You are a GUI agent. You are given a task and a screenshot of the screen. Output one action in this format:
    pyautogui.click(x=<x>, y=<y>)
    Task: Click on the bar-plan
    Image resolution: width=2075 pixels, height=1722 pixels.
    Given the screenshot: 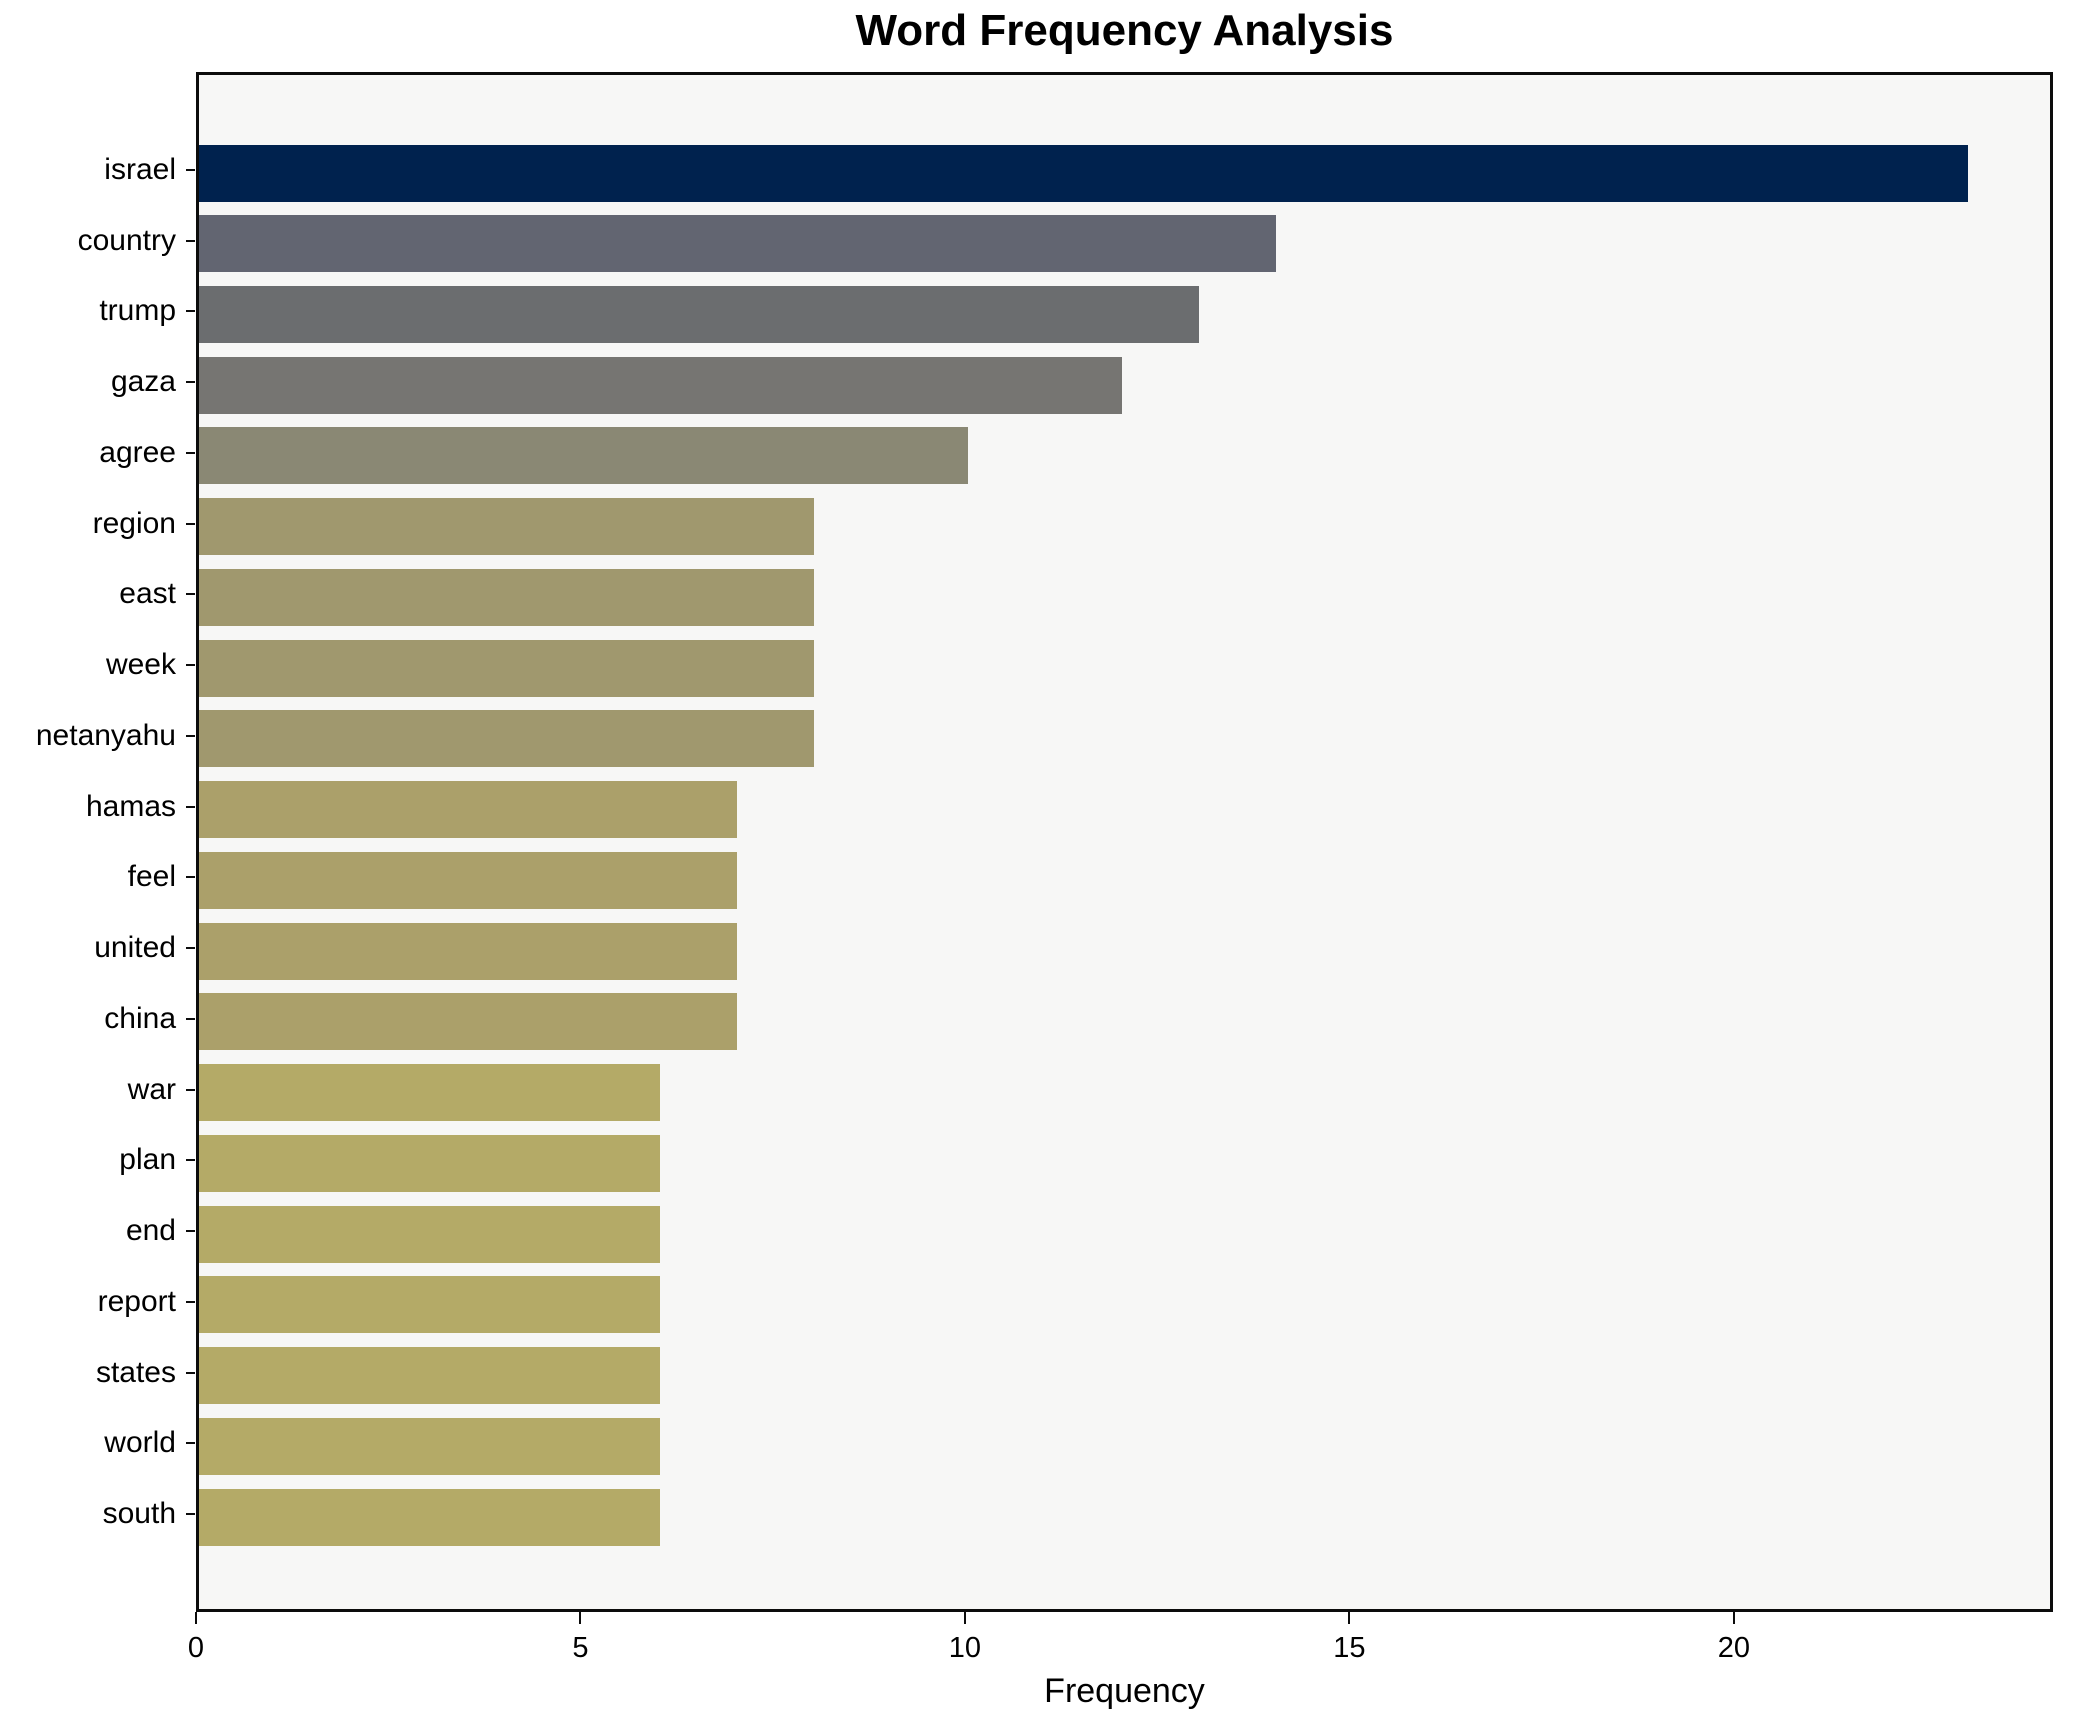 What is the action you would take?
    pyautogui.click(x=430, y=1163)
    